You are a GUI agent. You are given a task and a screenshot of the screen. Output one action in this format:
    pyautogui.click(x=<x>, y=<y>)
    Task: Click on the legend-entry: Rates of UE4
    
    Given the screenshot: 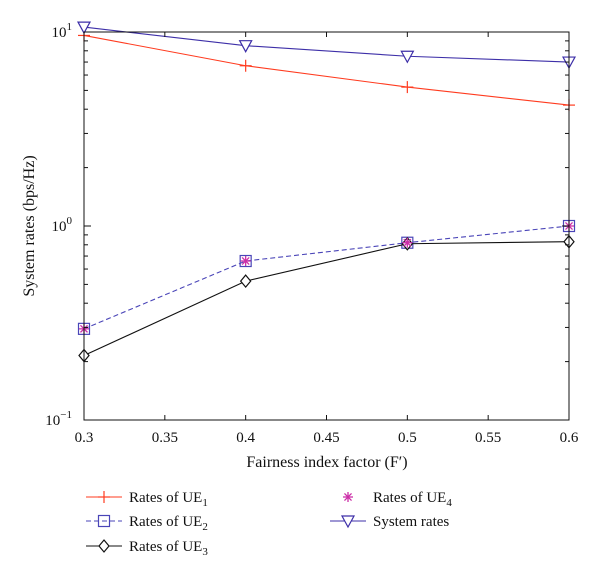 What is the action you would take?
    pyautogui.click(x=397, y=499)
    